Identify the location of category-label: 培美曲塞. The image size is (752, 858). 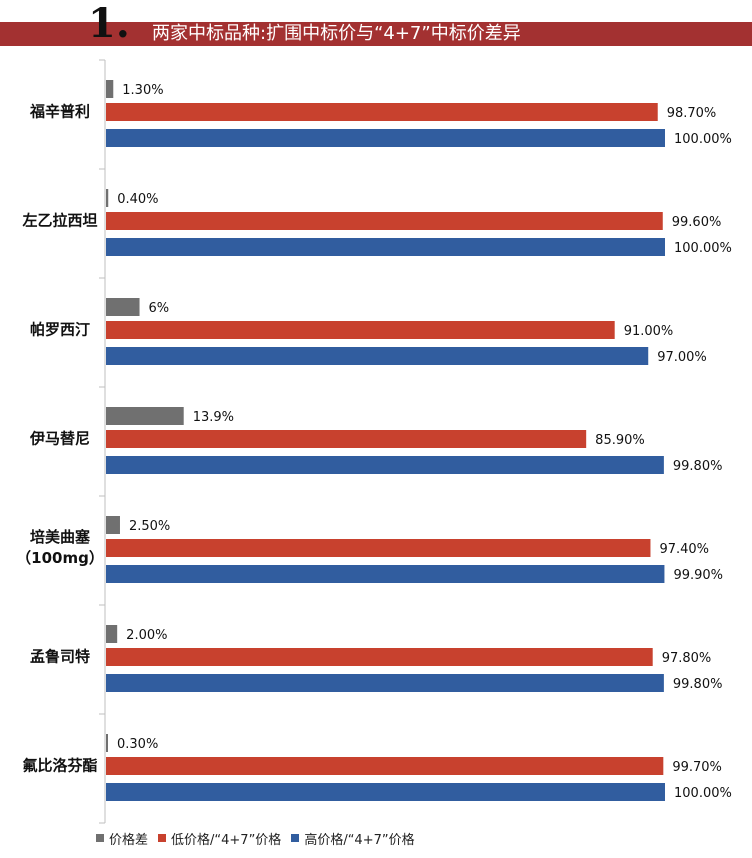
(60, 537).